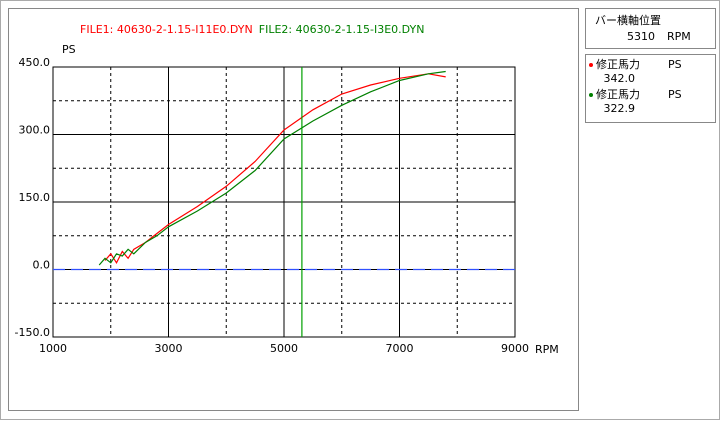 The height and width of the screenshot is (424, 720). I want to click on readout-value: 322.9, so click(620, 108).